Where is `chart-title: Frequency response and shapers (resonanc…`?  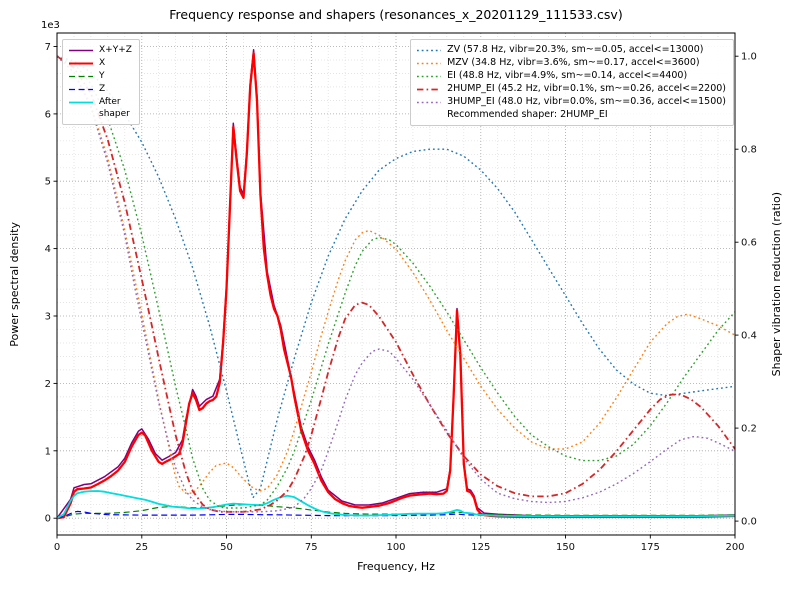
chart-title: Frequency response and shapers (resonanc… is located at coordinates (396, 14).